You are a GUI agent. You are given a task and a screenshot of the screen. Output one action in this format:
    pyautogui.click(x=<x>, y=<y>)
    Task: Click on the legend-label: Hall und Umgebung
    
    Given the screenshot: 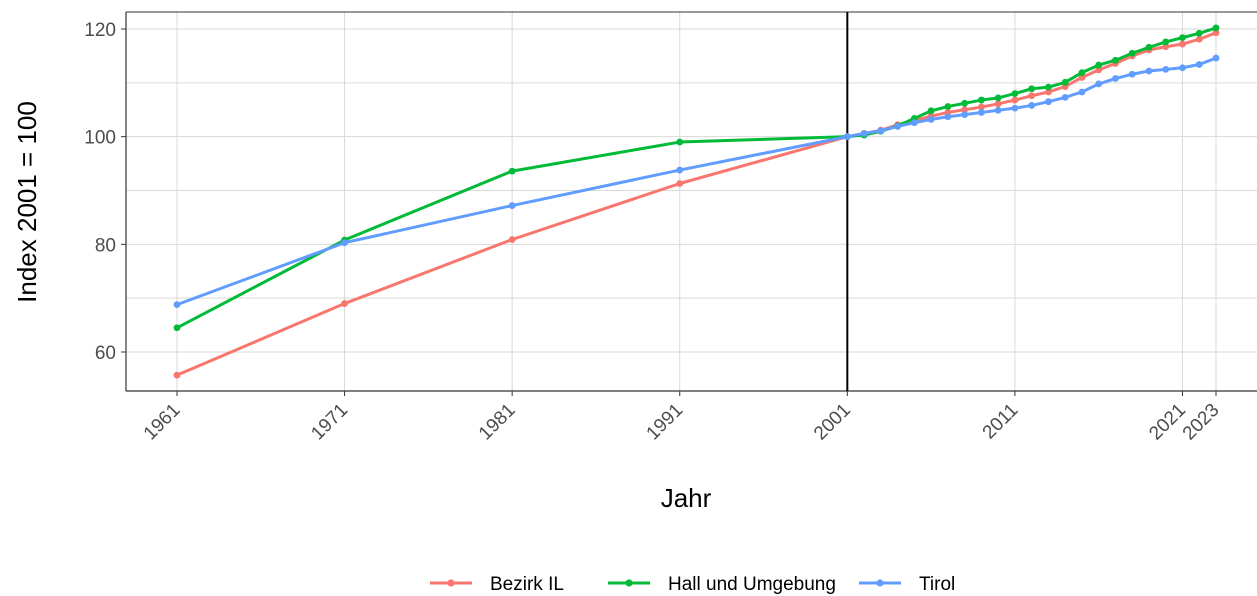 What is the action you would take?
    pyautogui.click(x=752, y=584)
    